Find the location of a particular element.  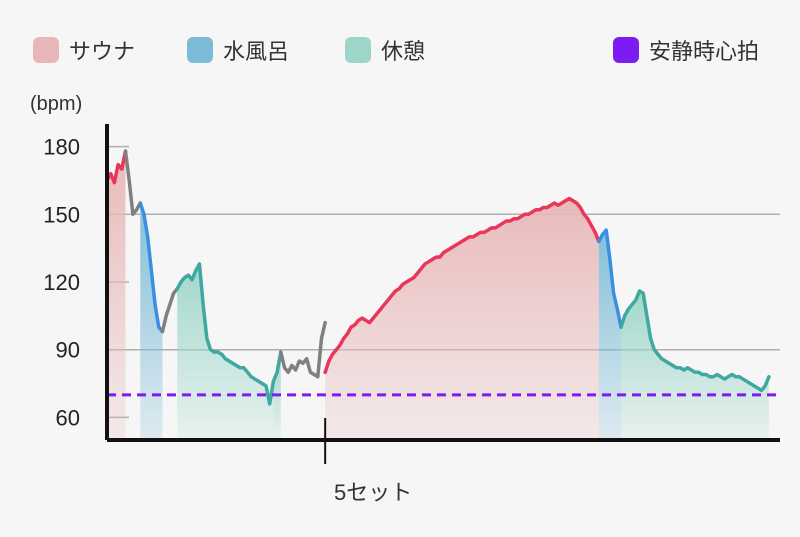

legend-item-resting-hr: 安静時心拍 is located at coordinates (686, 50).